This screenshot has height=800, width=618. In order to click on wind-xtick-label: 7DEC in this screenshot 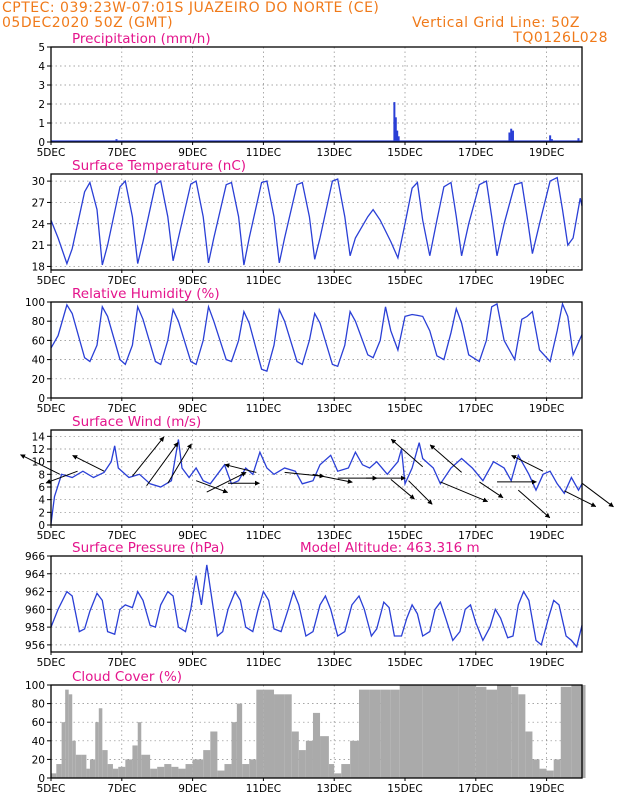, I will do `click(121, 536)`.